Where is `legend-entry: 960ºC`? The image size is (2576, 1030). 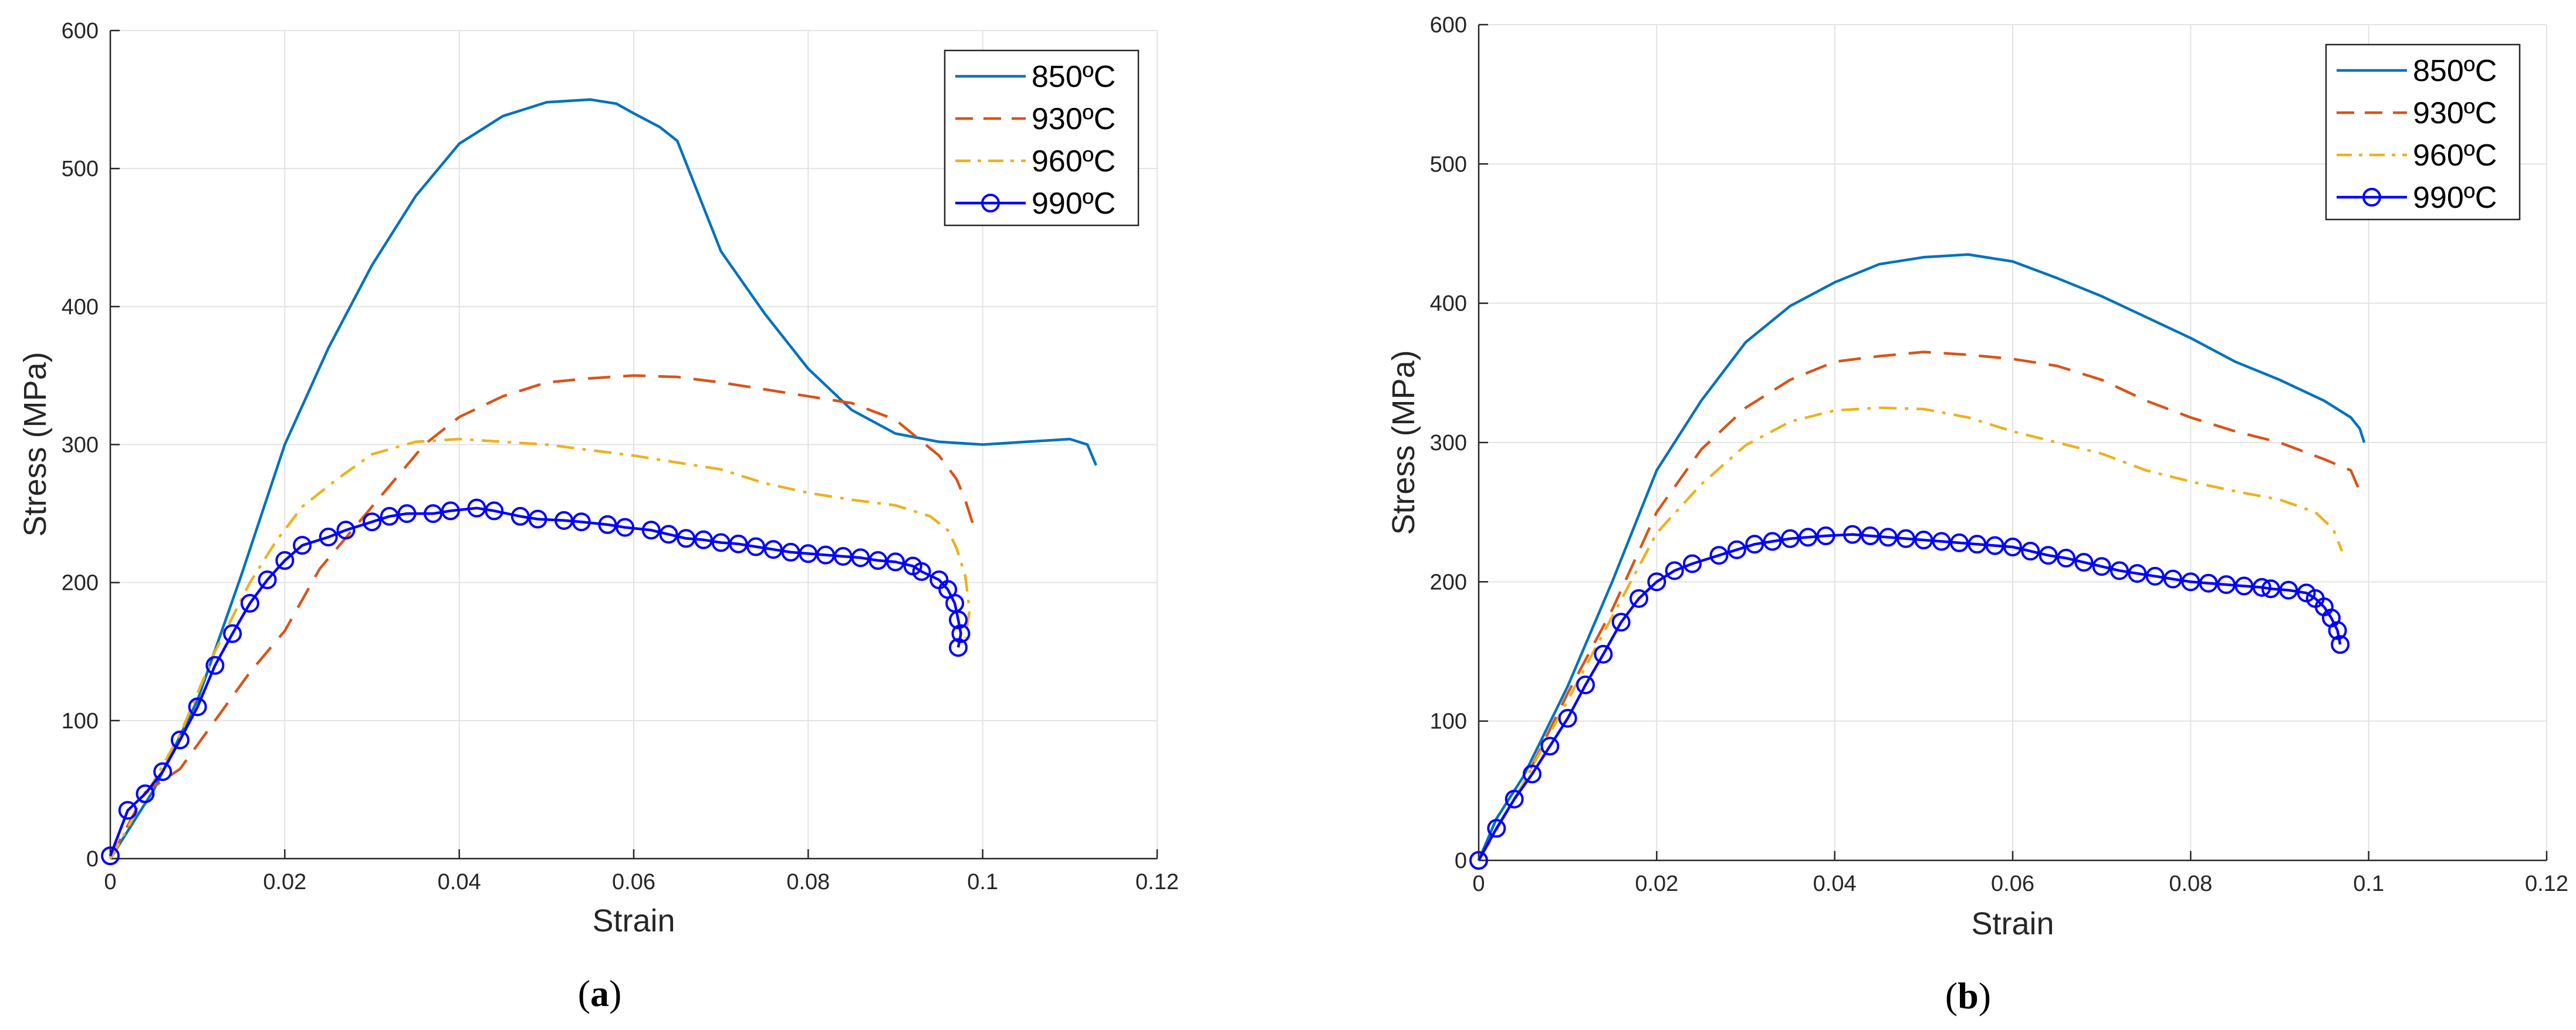 legend-entry: 960ºC is located at coordinates (2455, 156).